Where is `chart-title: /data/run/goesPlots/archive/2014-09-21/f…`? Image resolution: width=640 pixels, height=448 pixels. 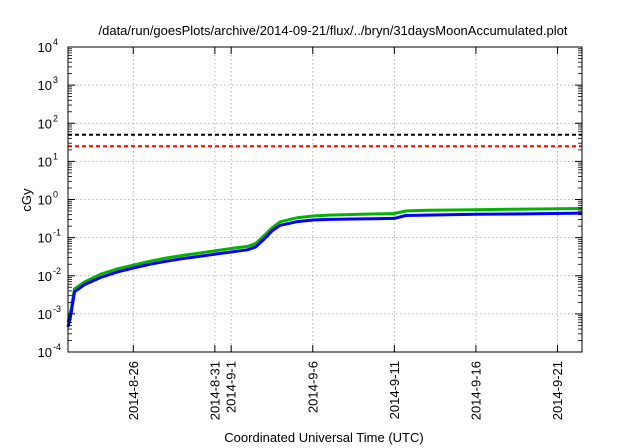 chart-title: /data/run/goesPlots/archive/2014-09-21/f… is located at coordinates (333, 30).